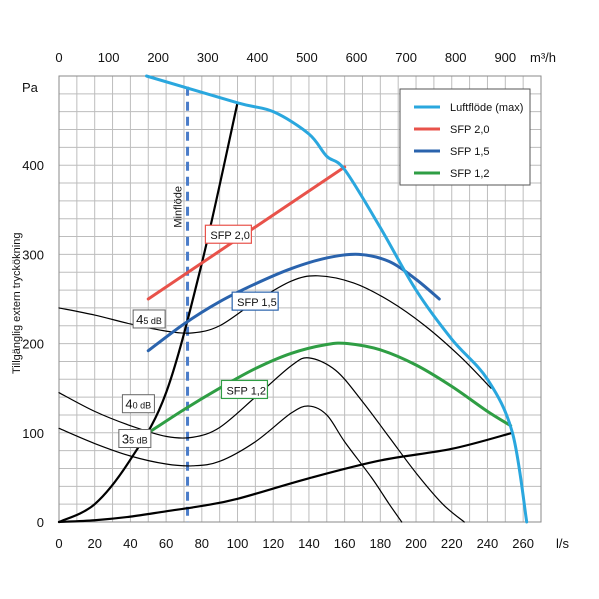  I want to click on db-label: 35 dB, so click(135, 439).